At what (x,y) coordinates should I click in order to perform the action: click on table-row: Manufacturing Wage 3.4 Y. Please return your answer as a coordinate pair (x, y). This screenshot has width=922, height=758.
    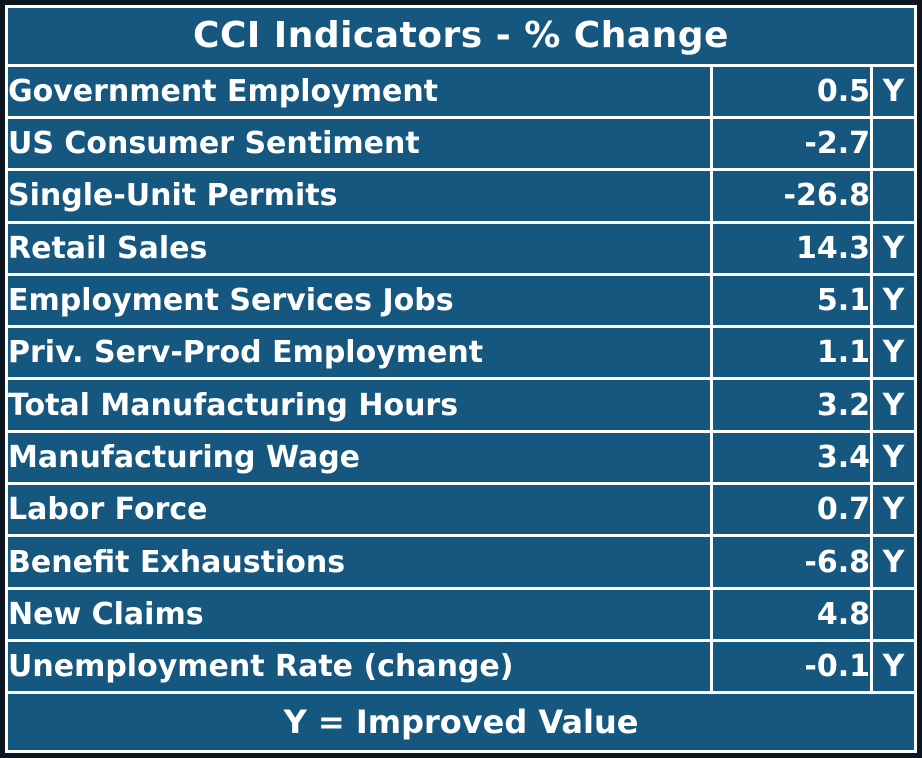
    Looking at the image, I should click on (461, 457).